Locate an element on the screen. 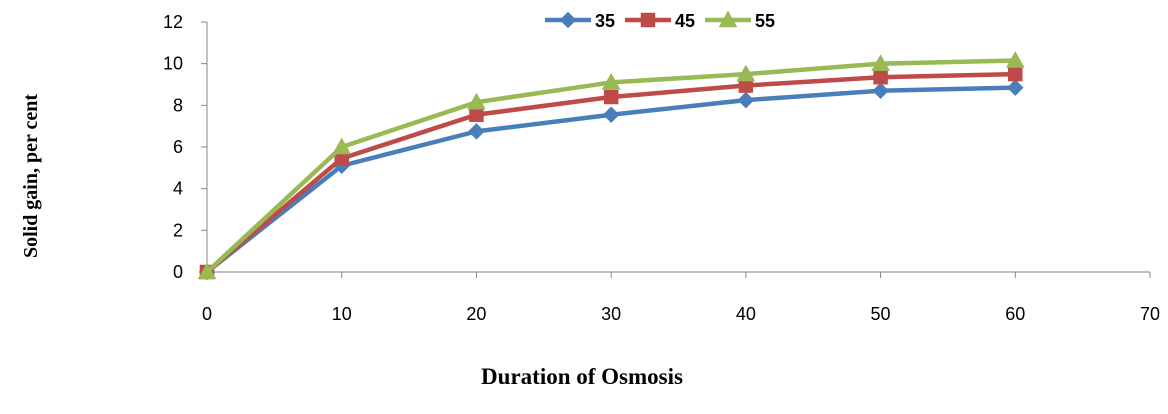  y-tick-label: 12 is located at coordinates (173, 22).